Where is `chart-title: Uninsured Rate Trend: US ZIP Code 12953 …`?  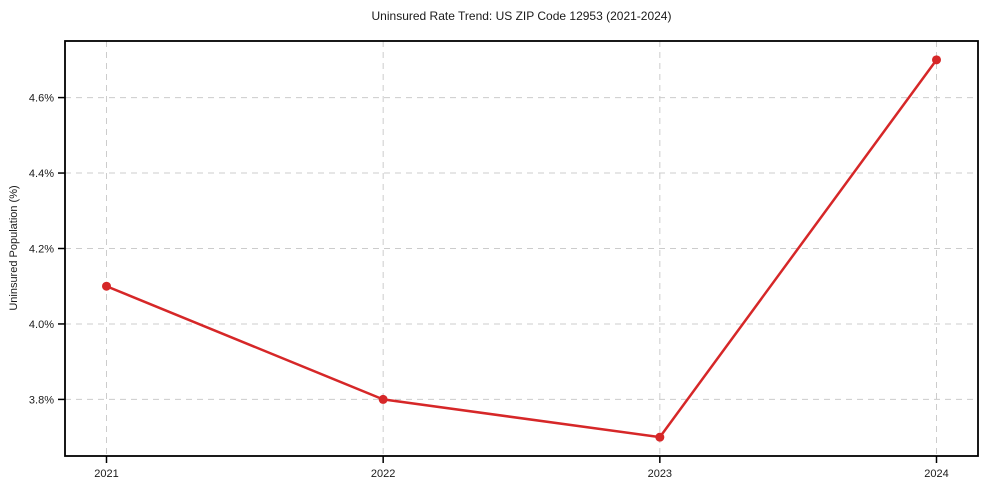 chart-title: Uninsured Rate Trend: US ZIP Code 12953 … is located at coordinates (521, 16).